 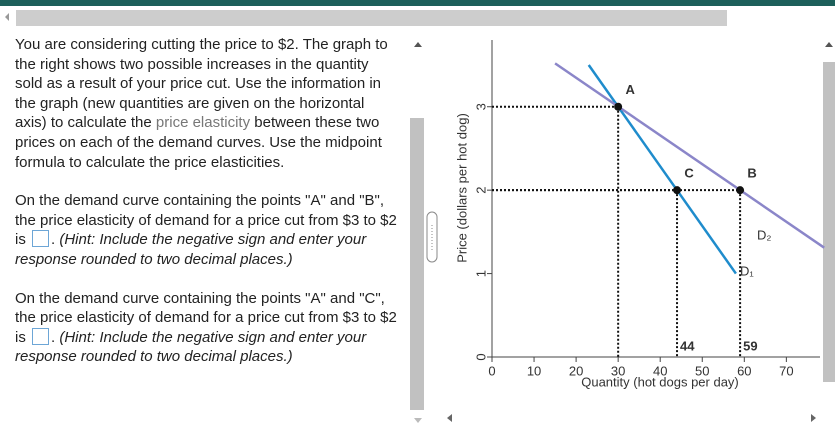 What do you see at coordinates (764, 234) in the screenshot?
I see `curve-label: D₂` at bounding box center [764, 234].